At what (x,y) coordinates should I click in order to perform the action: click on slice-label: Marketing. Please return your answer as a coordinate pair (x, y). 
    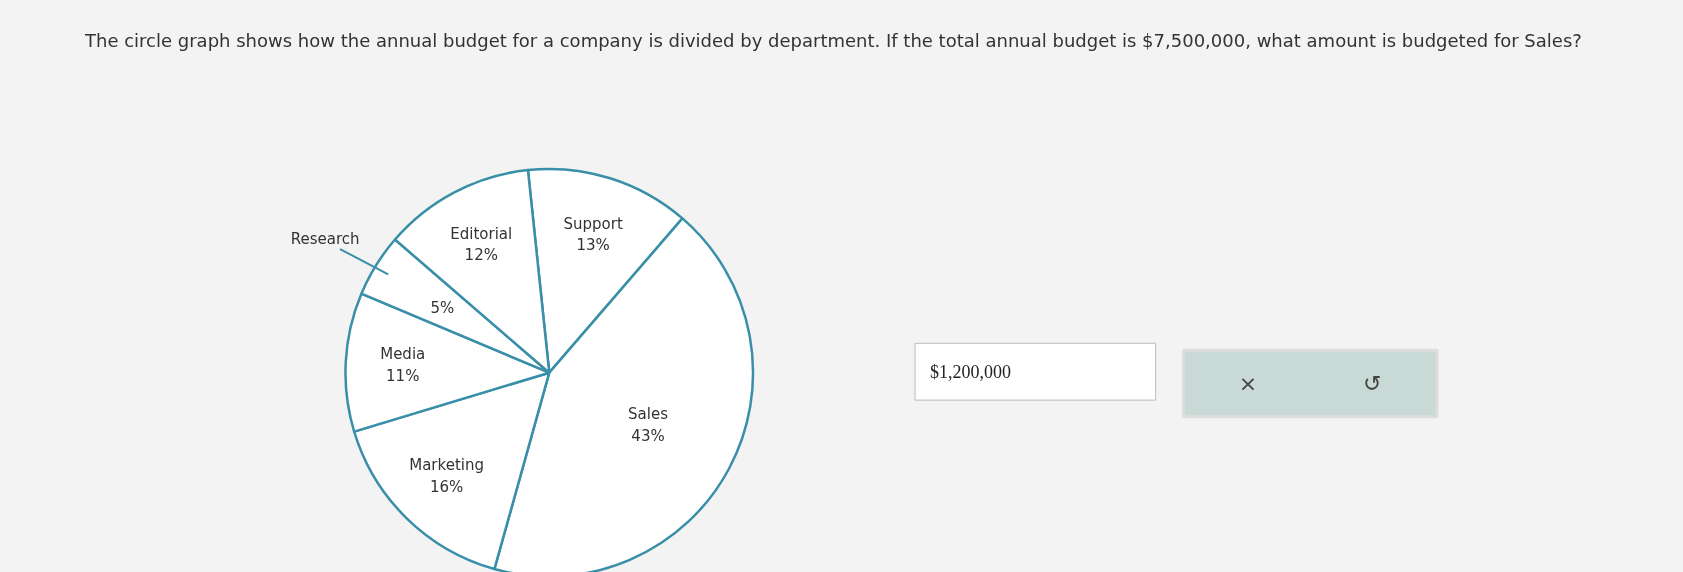
    Looking at the image, I should click on (446, 465).